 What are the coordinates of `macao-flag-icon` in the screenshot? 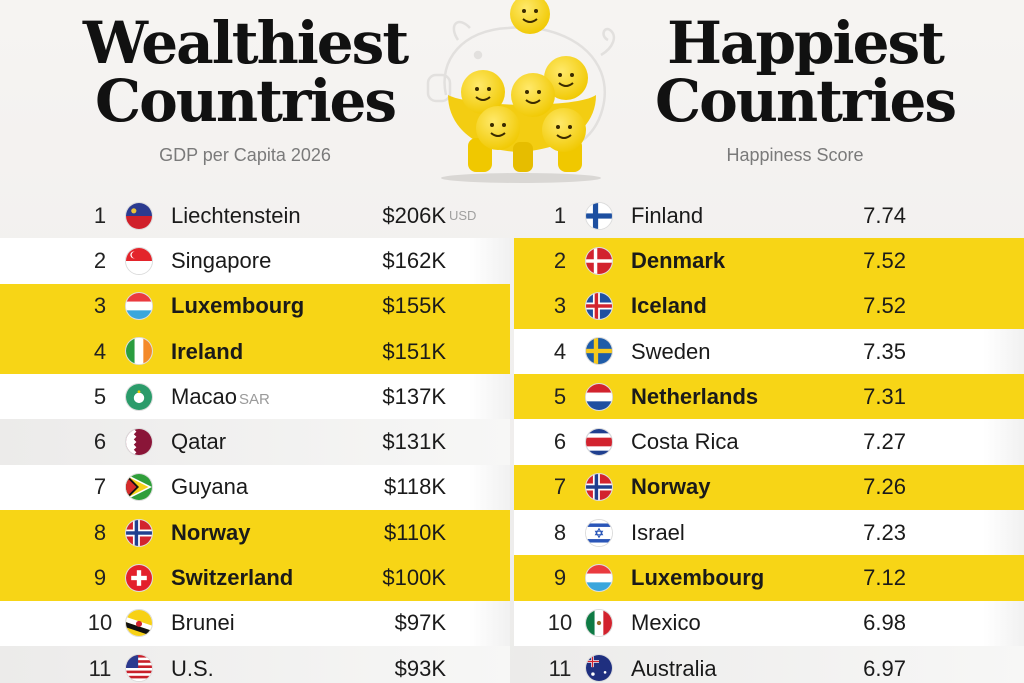 It's located at (139, 396).